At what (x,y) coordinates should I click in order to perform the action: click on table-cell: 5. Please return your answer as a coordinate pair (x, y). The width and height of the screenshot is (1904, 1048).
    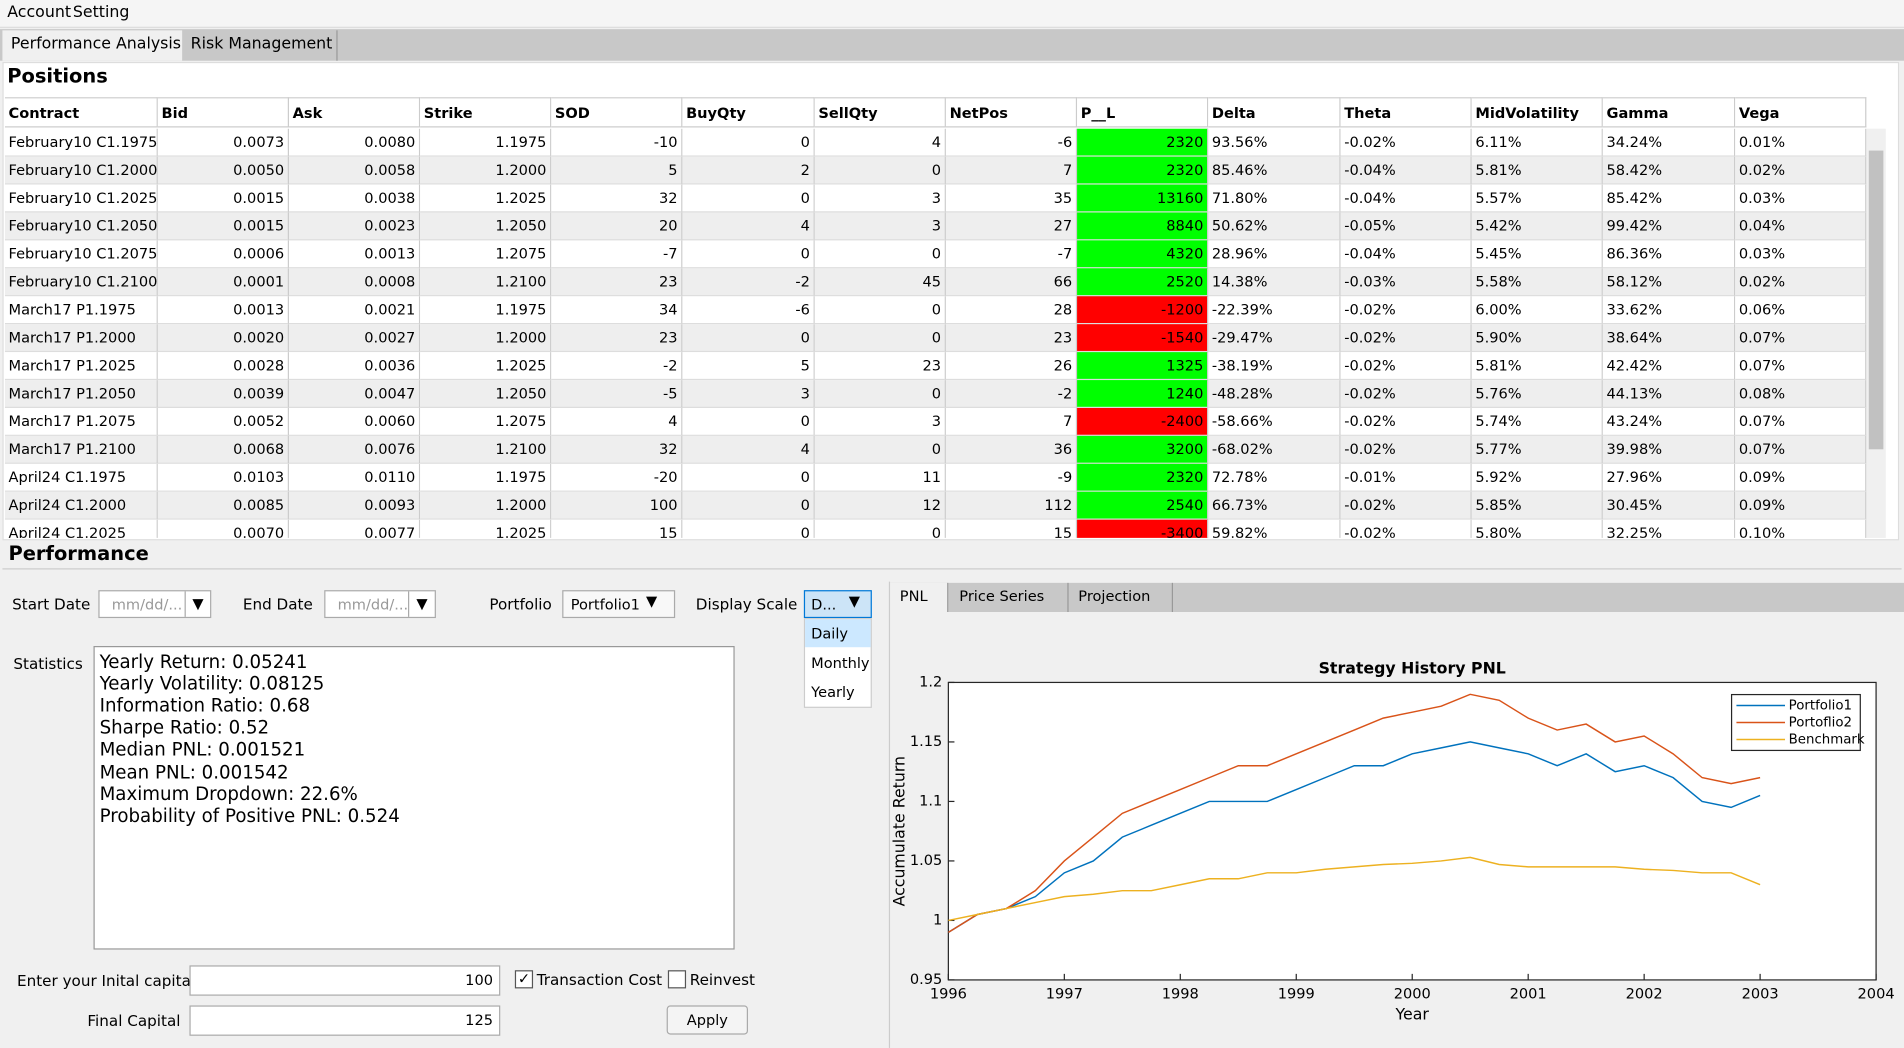
    Looking at the image, I should click on (617, 170).